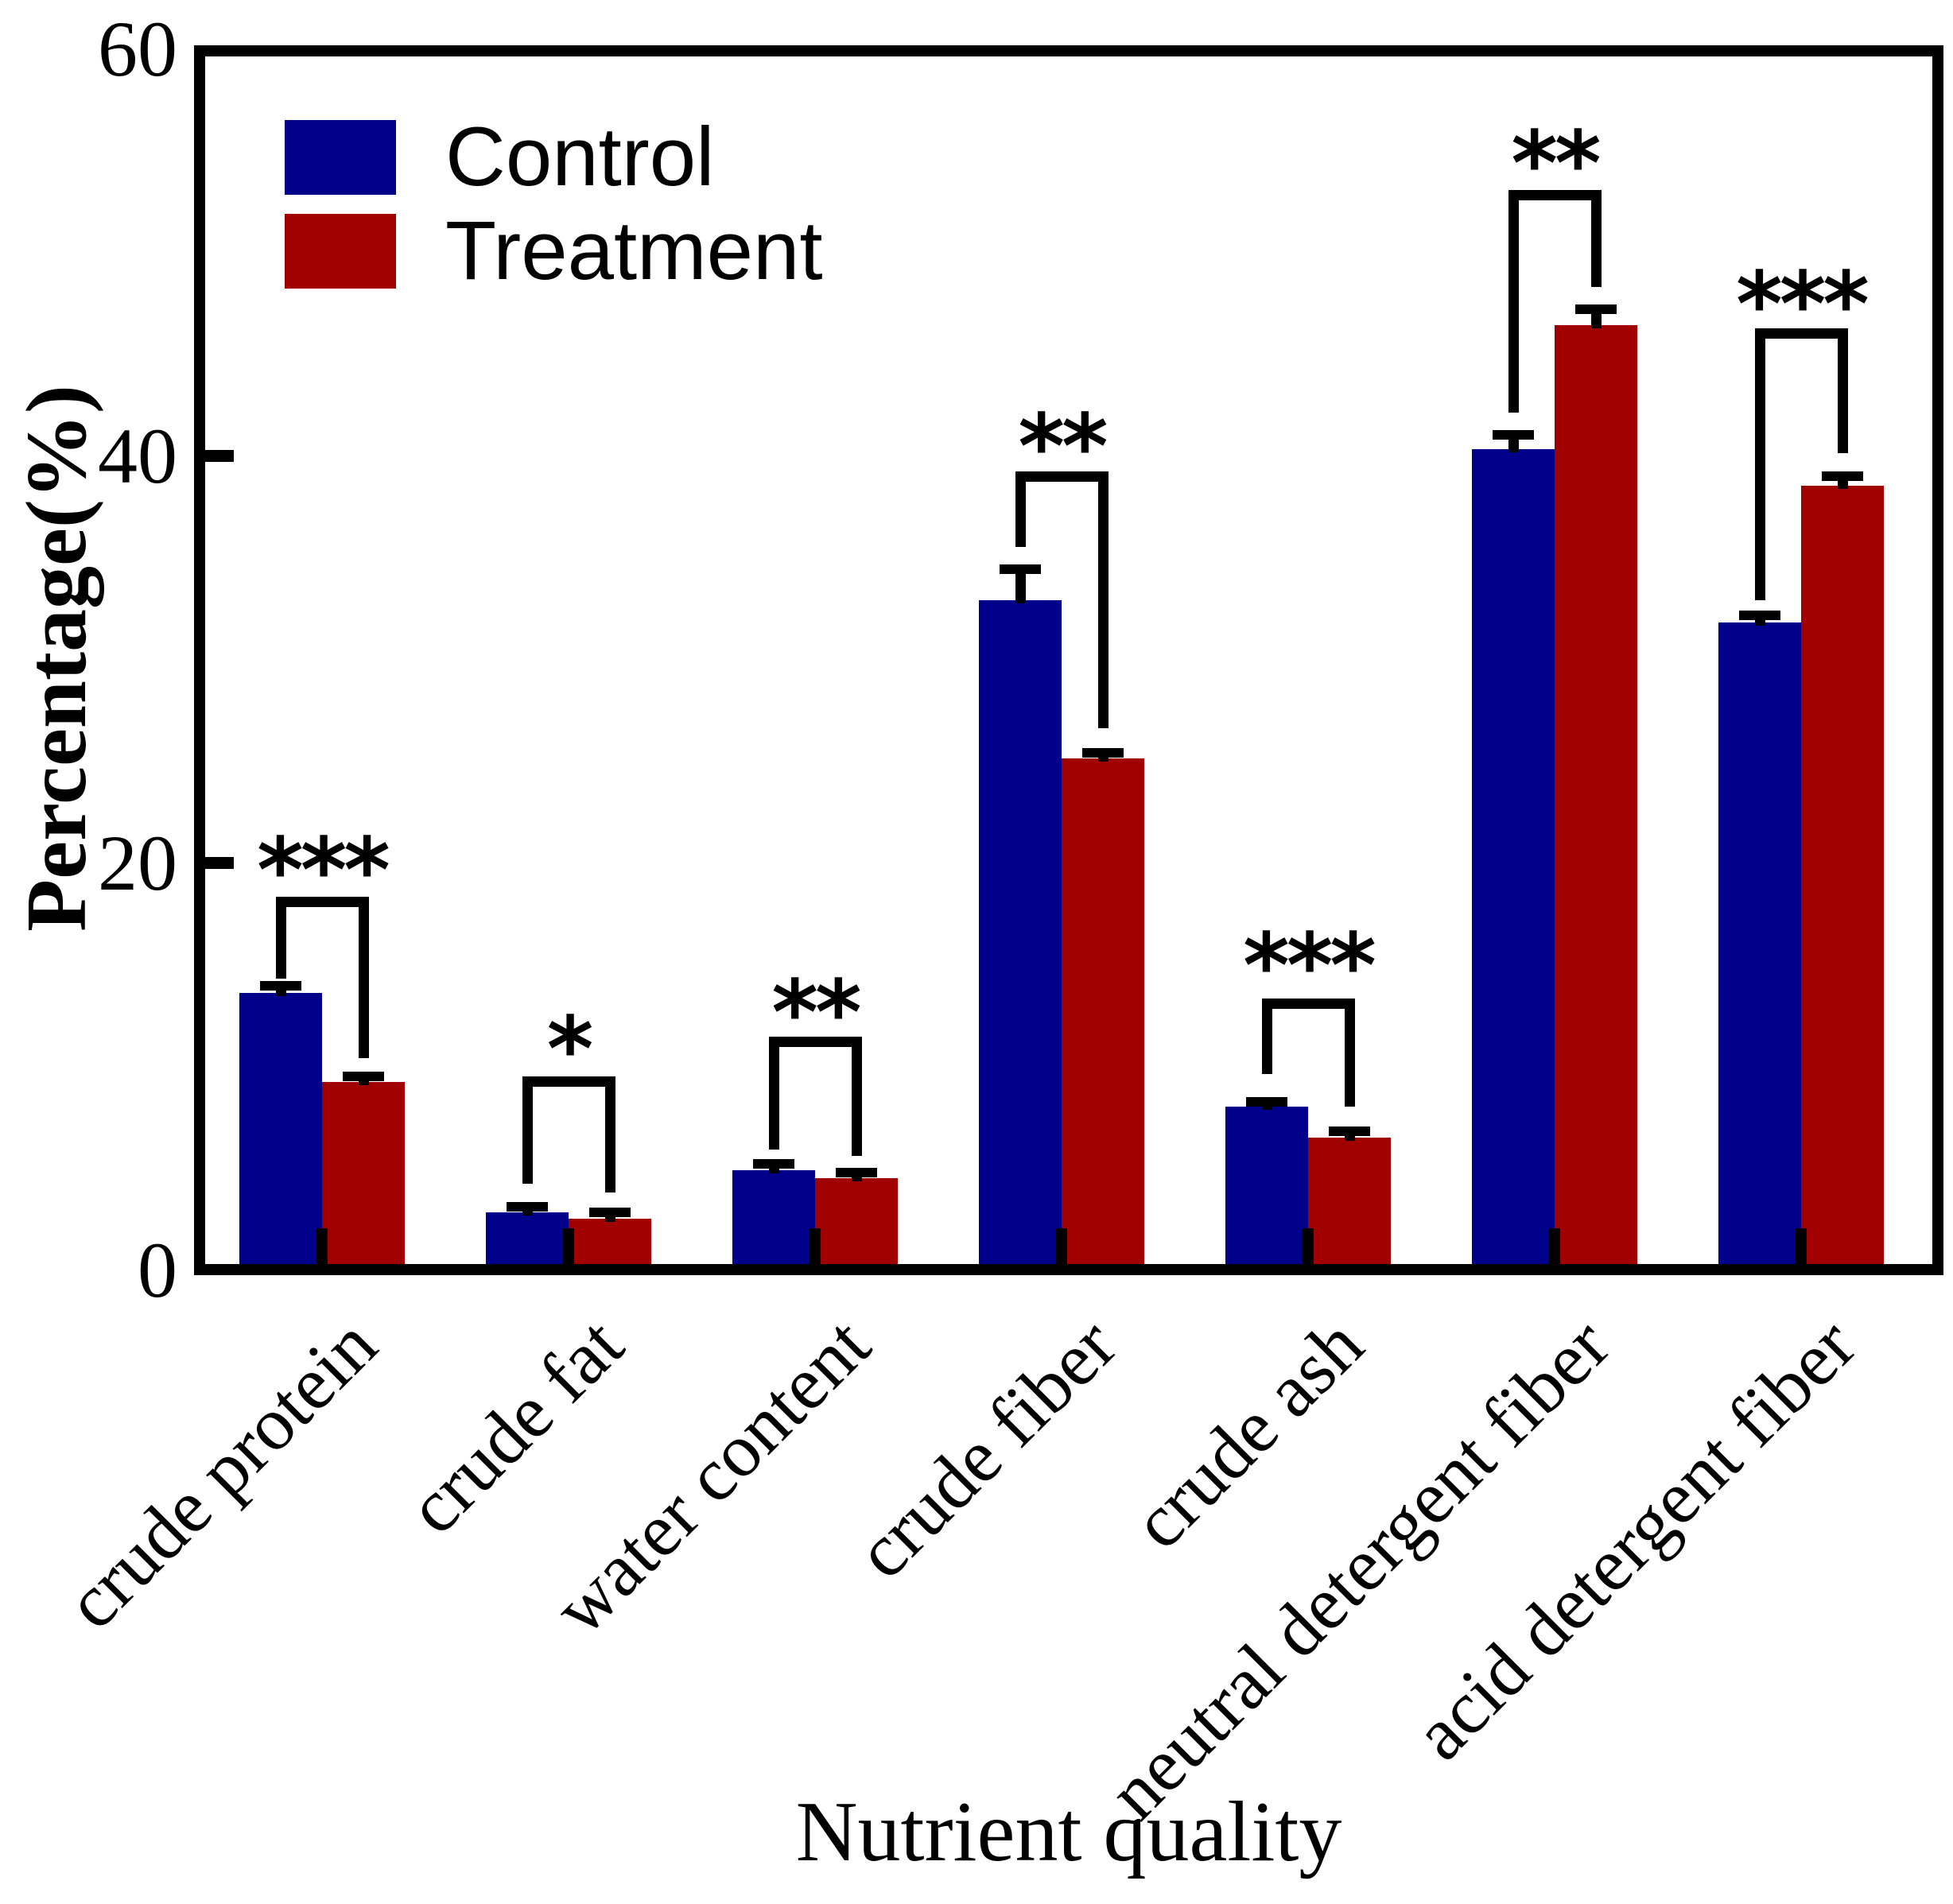 This screenshot has width=1953, height=1904. What do you see at coordinates (1801, 333) in the screenshot?
I see `sig-bracket-top-acid-detergent-fiber` at bounding box center [1801, 333].